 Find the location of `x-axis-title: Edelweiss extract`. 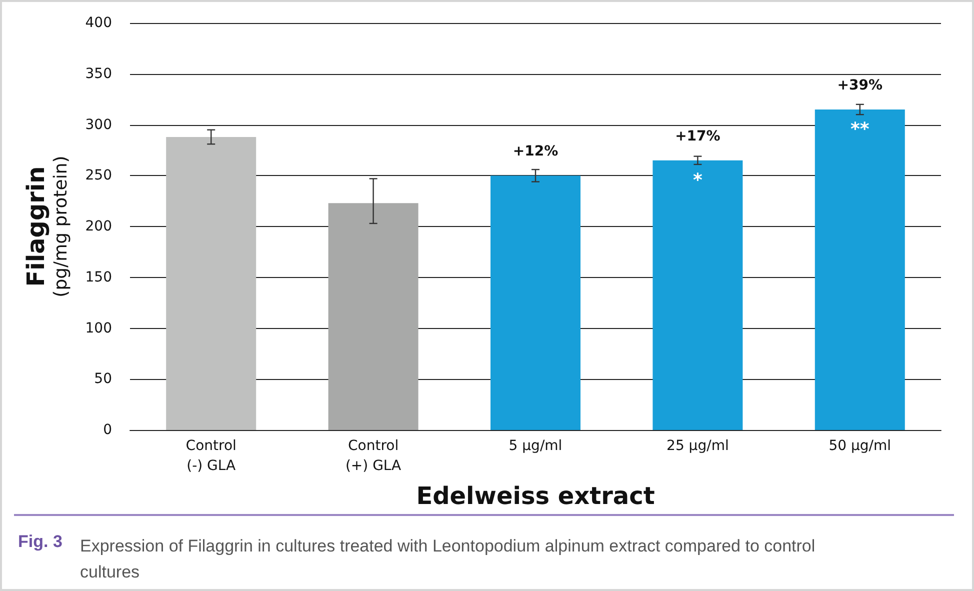

x-axis-title: Edelweiss extract is located at coordinates (535, 496).